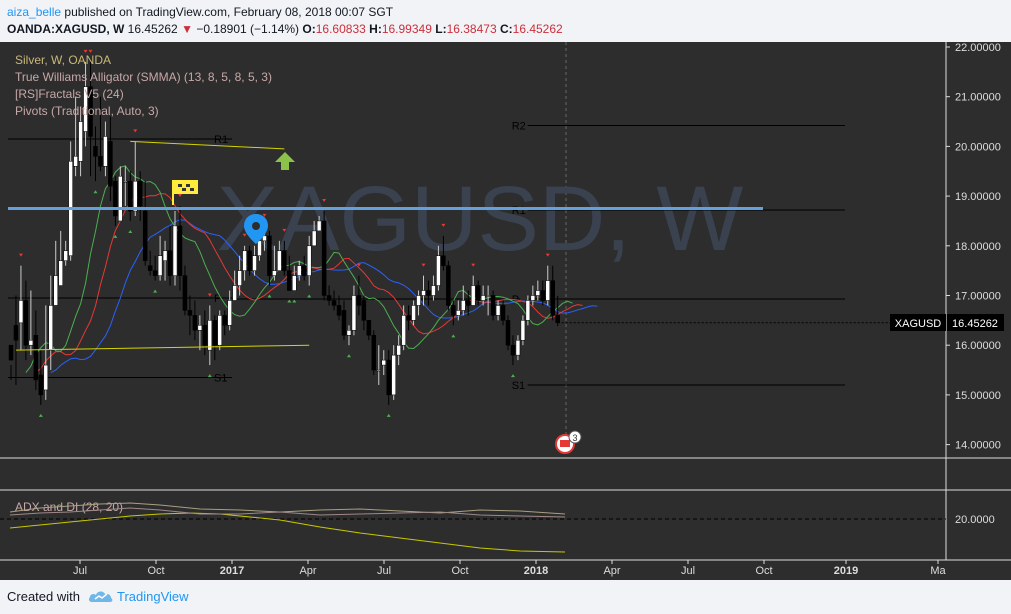 This screenshot has width=1011, height=614. What do you see at coordinates (505, 597) in the screenshot?
I see `footer: Created with TradingView` at bounding box center [505, 597].